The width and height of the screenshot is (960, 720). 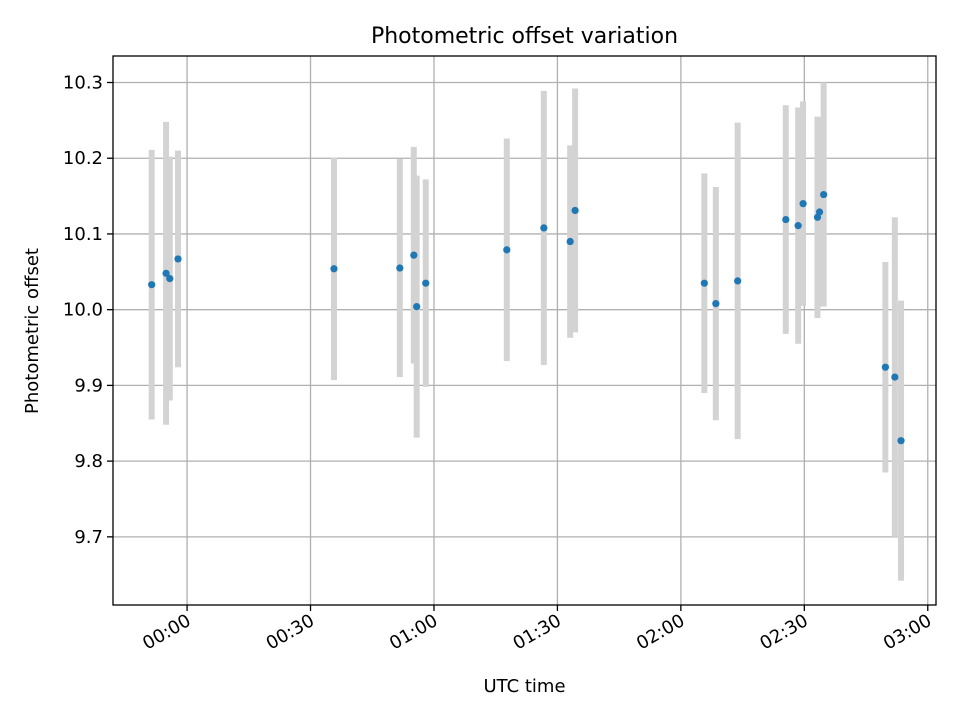 I want to click on y-tick-label: 9.9, so click(x=88, y=385).